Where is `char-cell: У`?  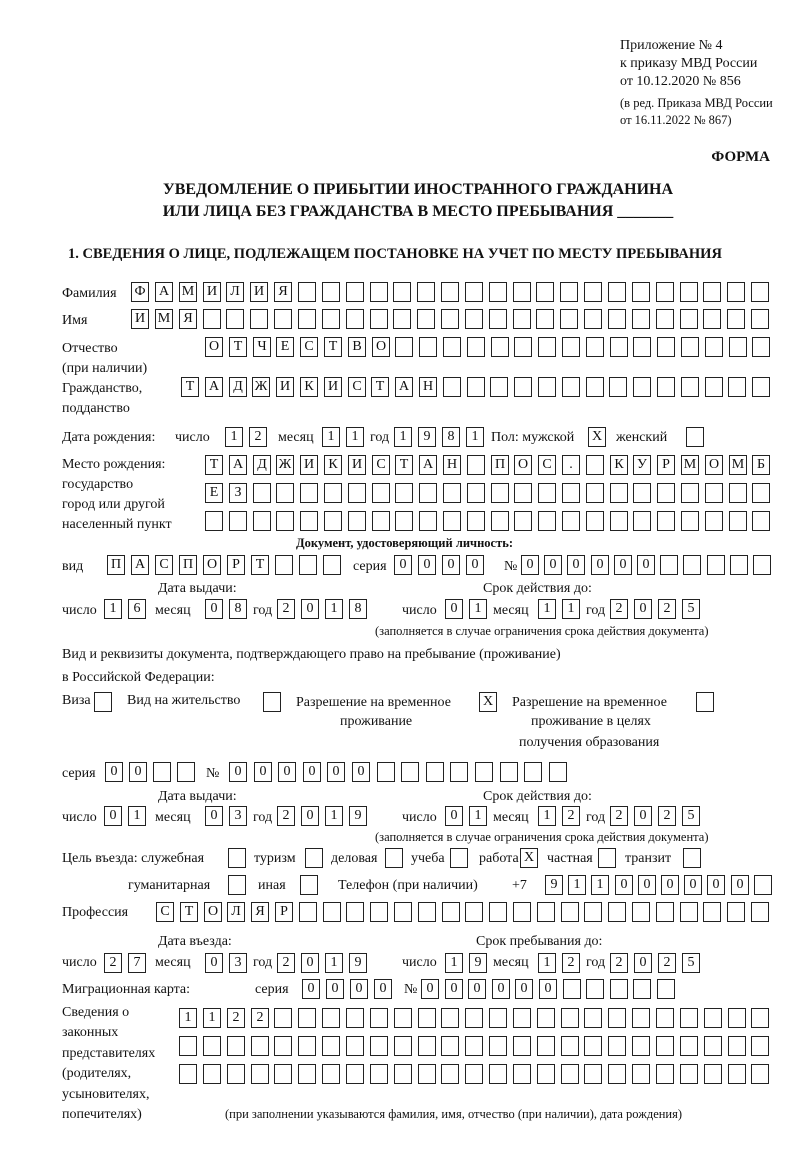
char-cell: У is located at coordinates (642, 465).